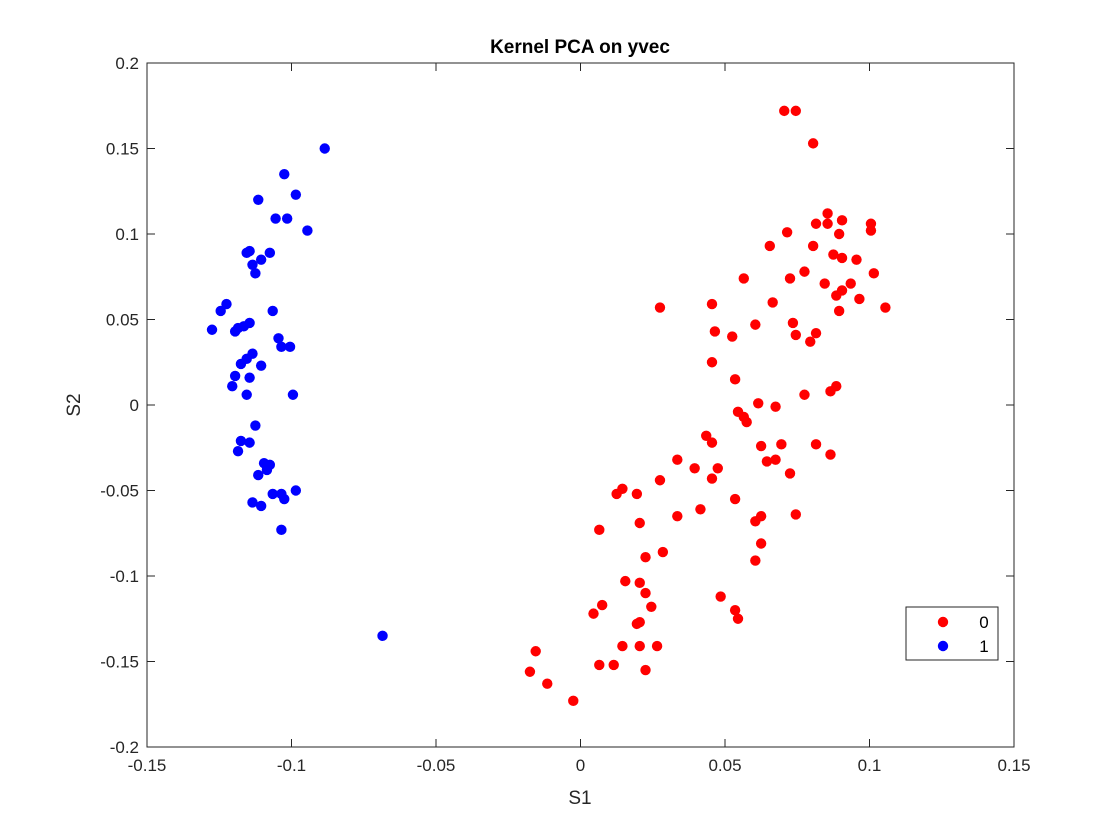 The width and height of the screenshot is (1120, 840). What do you see at coordinates (579, 798) in the screenshot?
I see `x-axis-label: S1` at bounding box center [579, 798].